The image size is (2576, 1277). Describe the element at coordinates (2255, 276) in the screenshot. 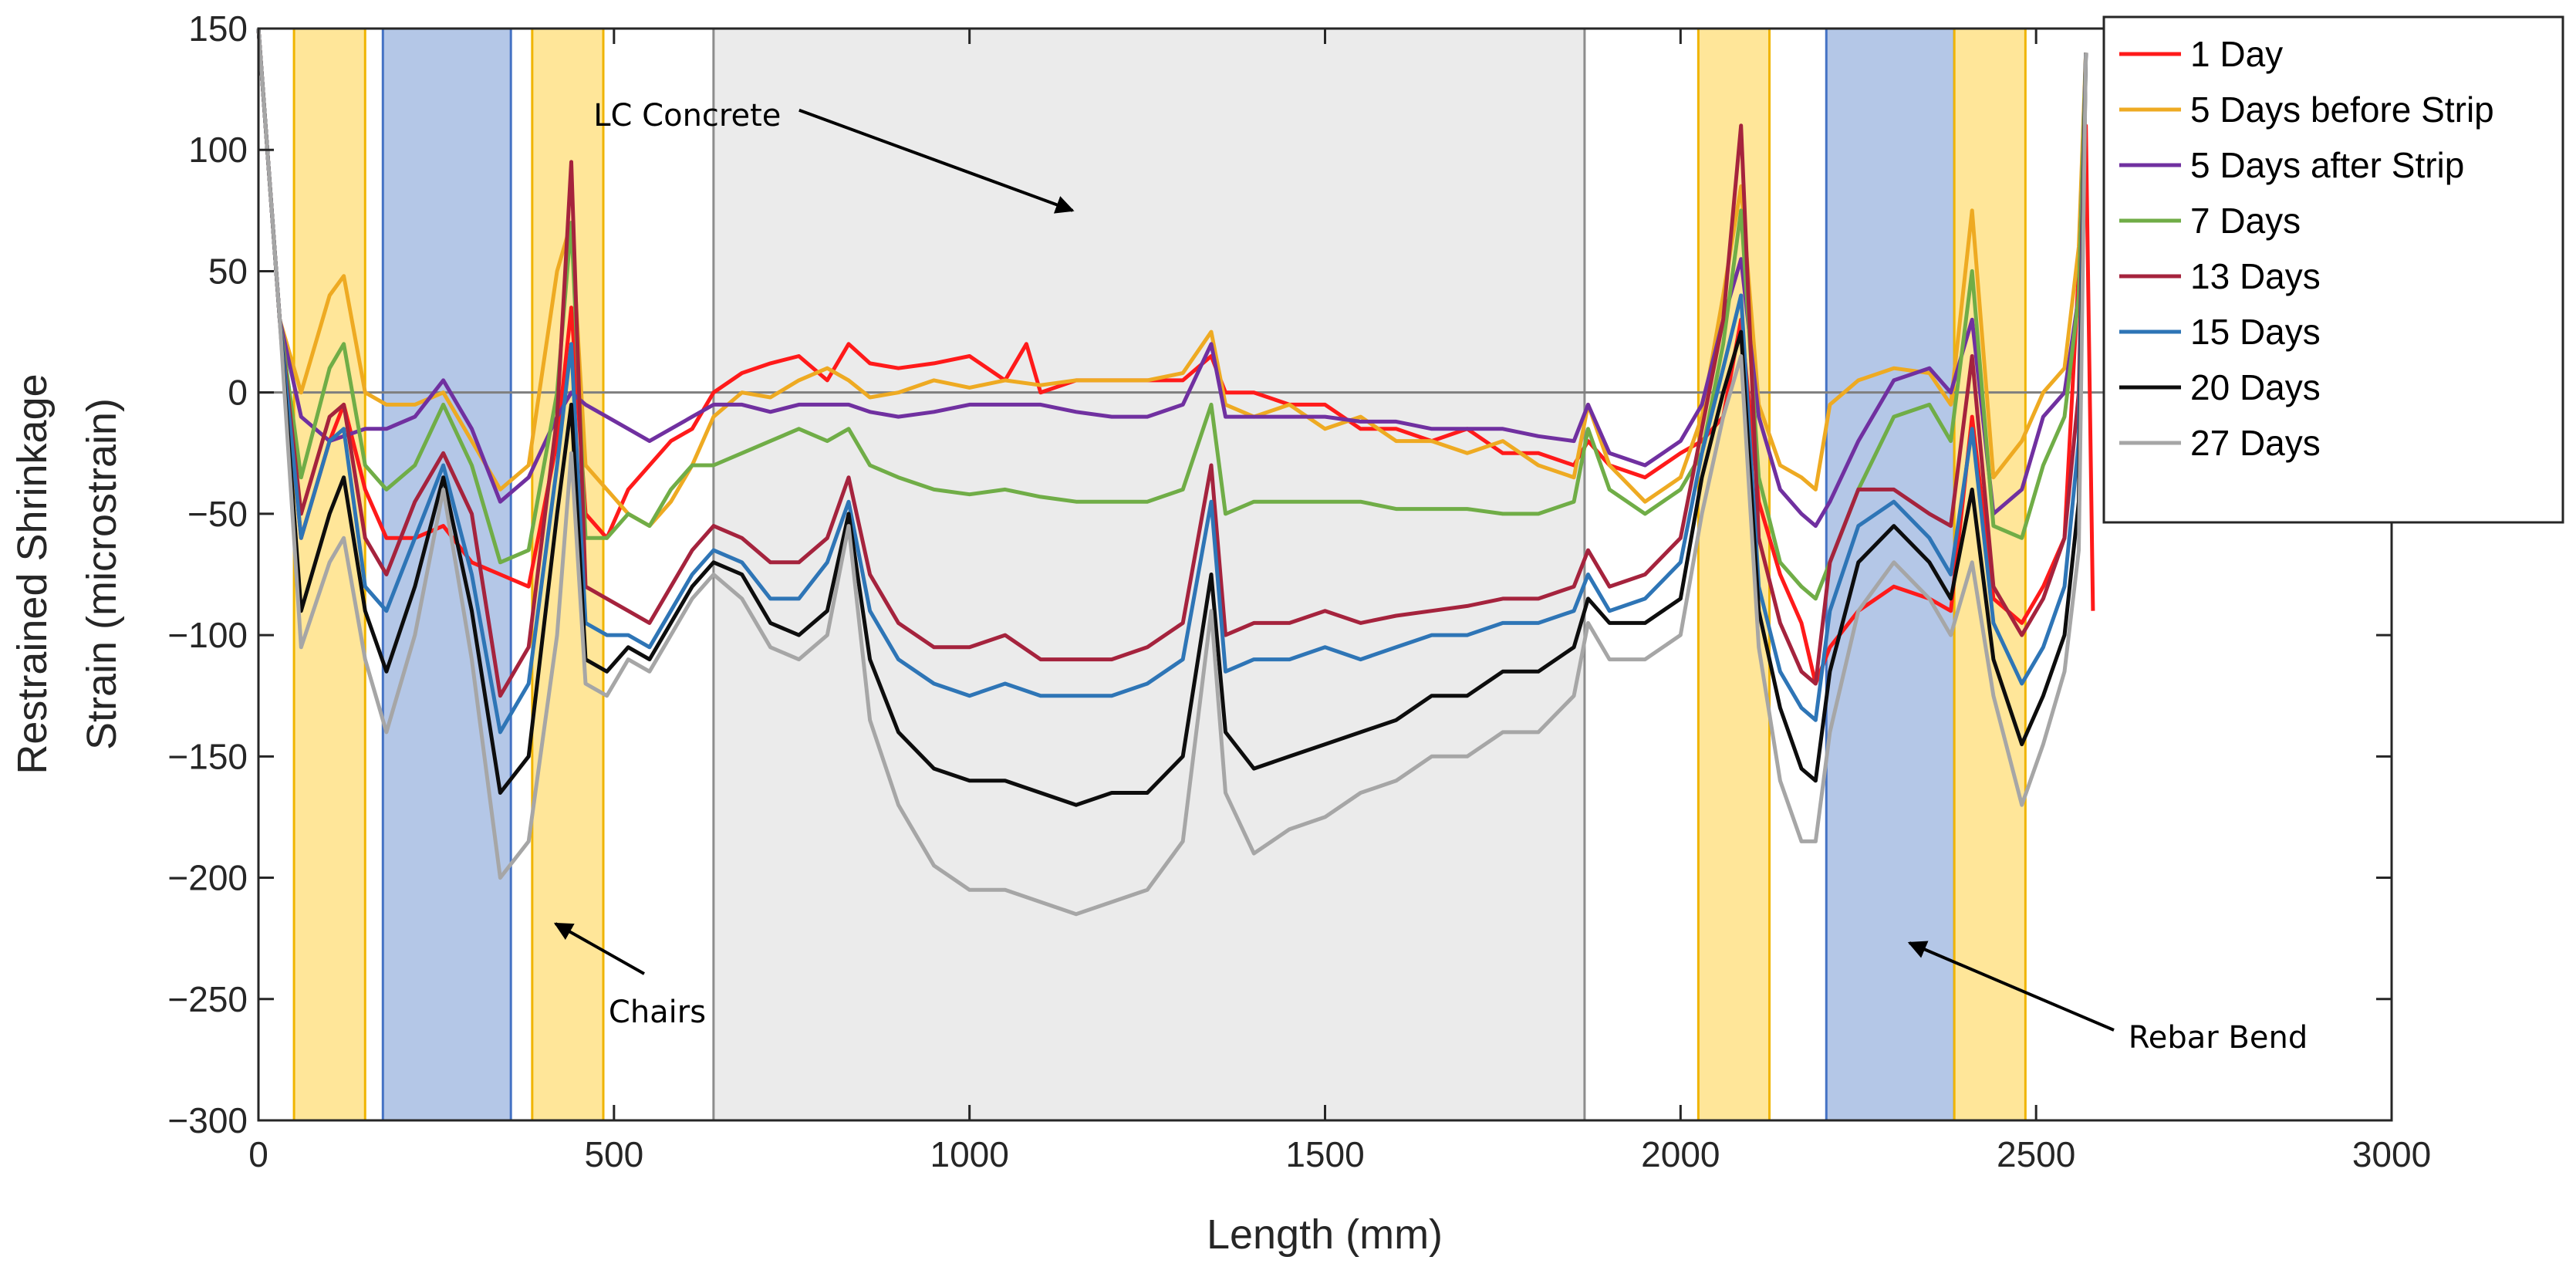

I see `legend-label-5: 13 Days` at that location.